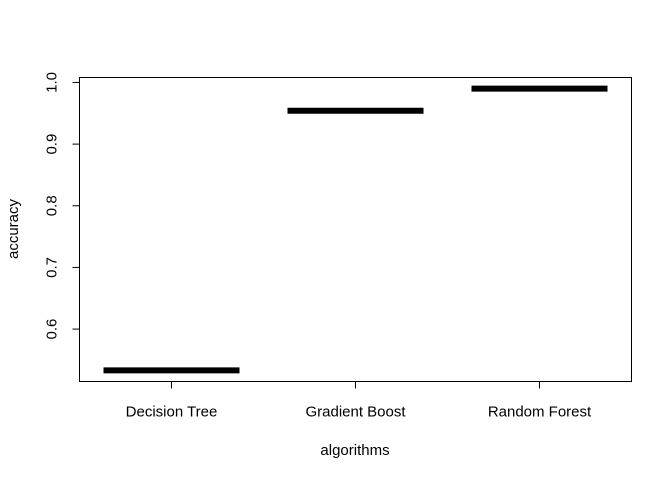 The image size is (672, 480). I want to click on y-tick-label: 0.7, so click(52, 267).